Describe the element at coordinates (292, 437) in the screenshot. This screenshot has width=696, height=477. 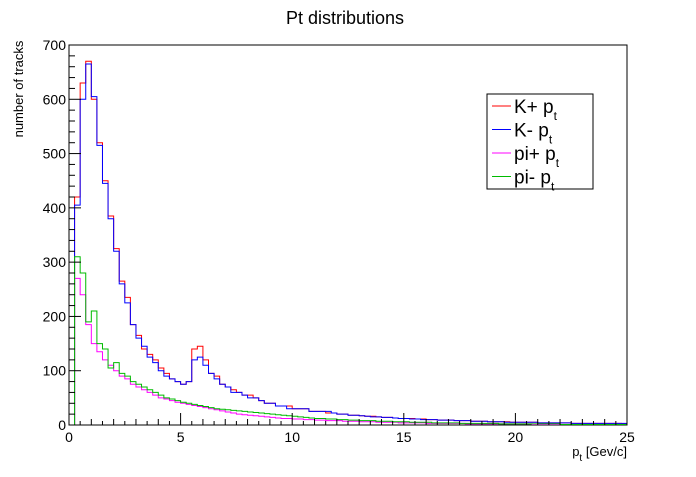
I see `x-tick-label: 10` at that location.